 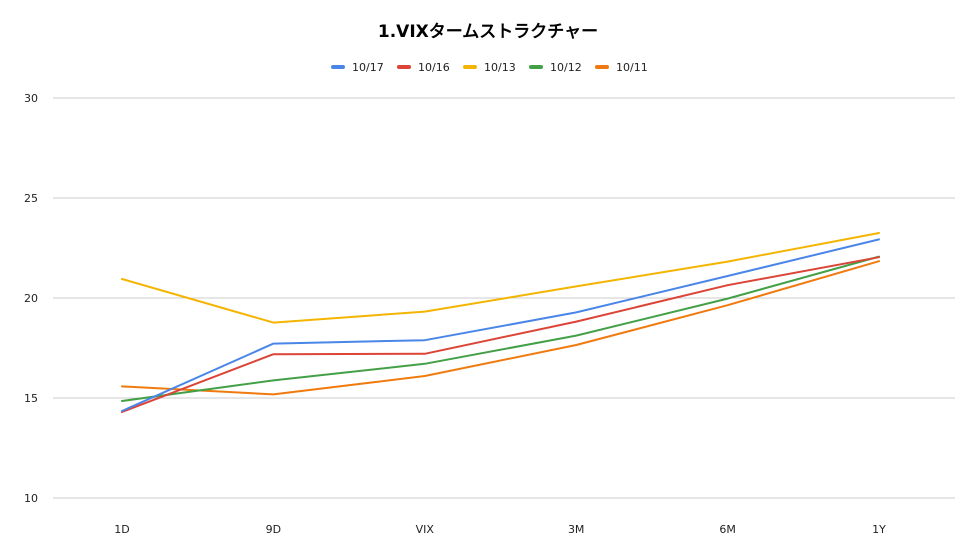 What do you see at coordinates (425, 529) in the screenshot?
I see `x-tick-label: VIX` at bounding box center [425, 529].